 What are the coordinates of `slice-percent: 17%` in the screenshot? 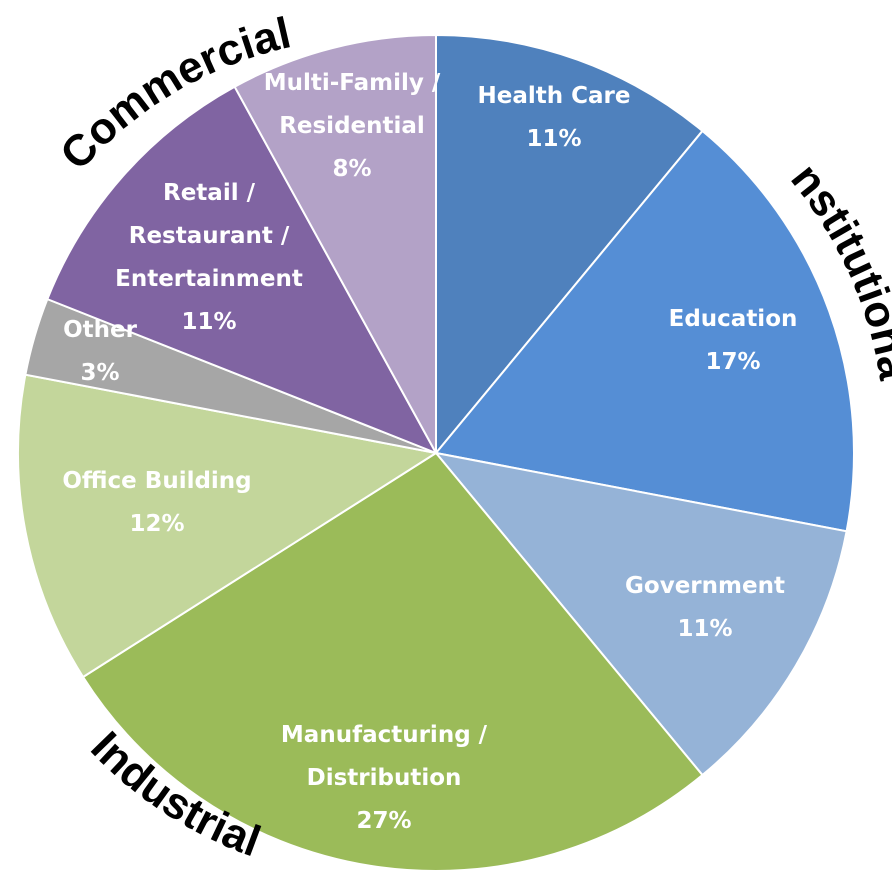 It's located at (732, 362).